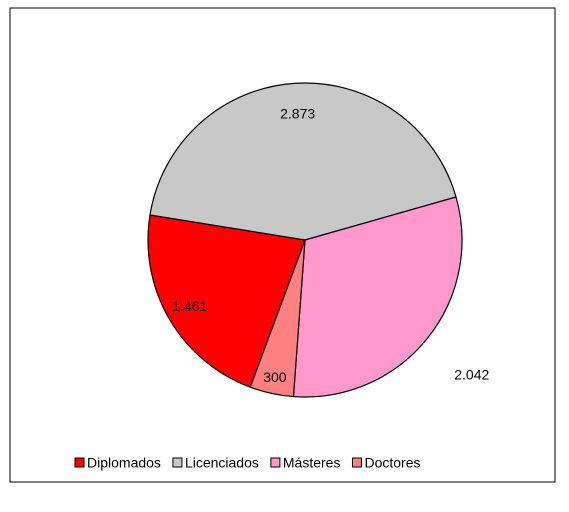 The height and width of the screenshot is (512, 569). I want to click on data-label: 300, so click(275, 377).